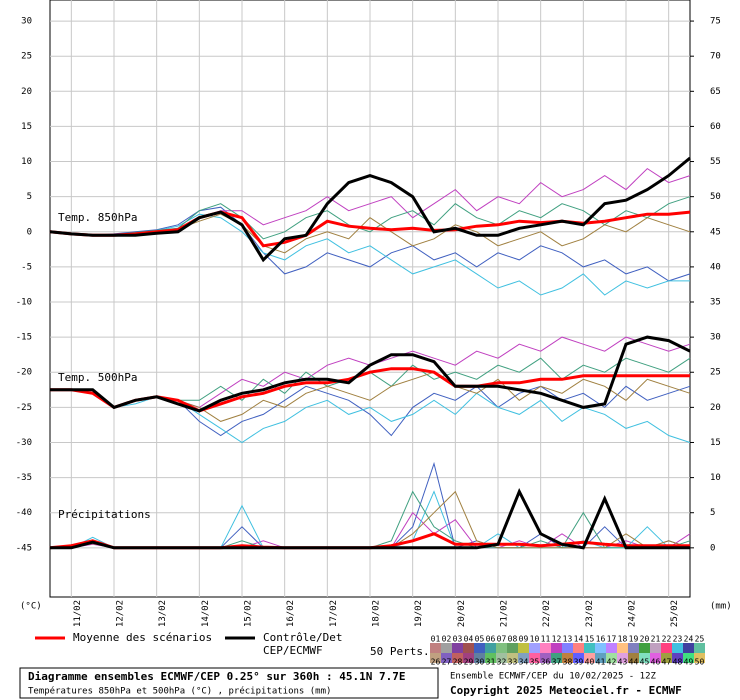 Image resolution: width=740 pixels, height=700 pixels. Describe the element at coordinates (553, 677) in the screenshot. I see `footer-run: Ensemble ECMWF/CEP du 10/02/2025 - 12Z` at that location.